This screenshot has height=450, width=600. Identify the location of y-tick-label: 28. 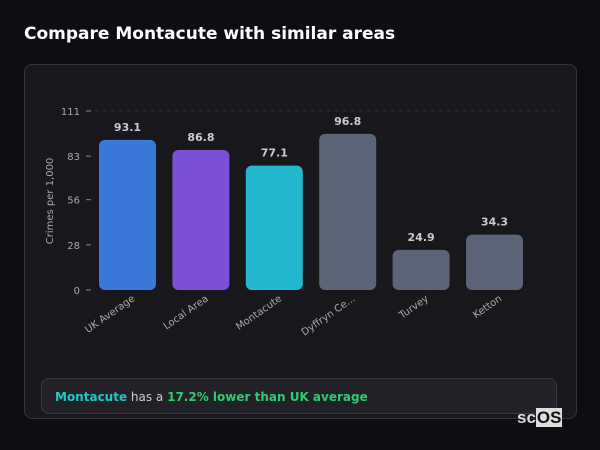
(73, 246).